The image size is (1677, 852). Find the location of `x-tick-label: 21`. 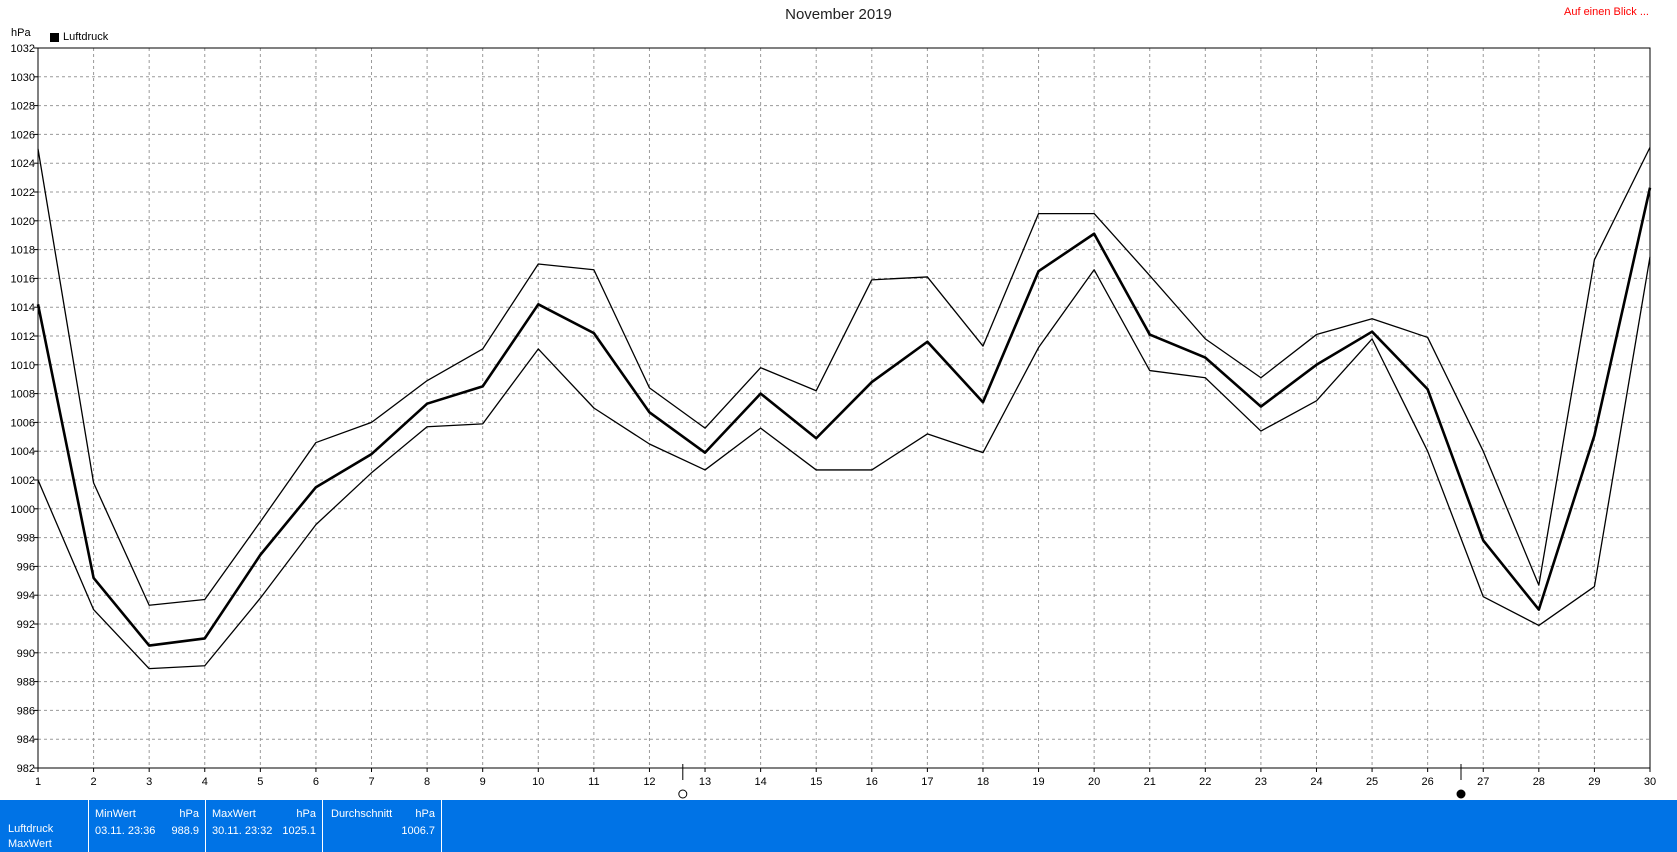

x-tick-label: 21 is located at coordinates (1150, 782).